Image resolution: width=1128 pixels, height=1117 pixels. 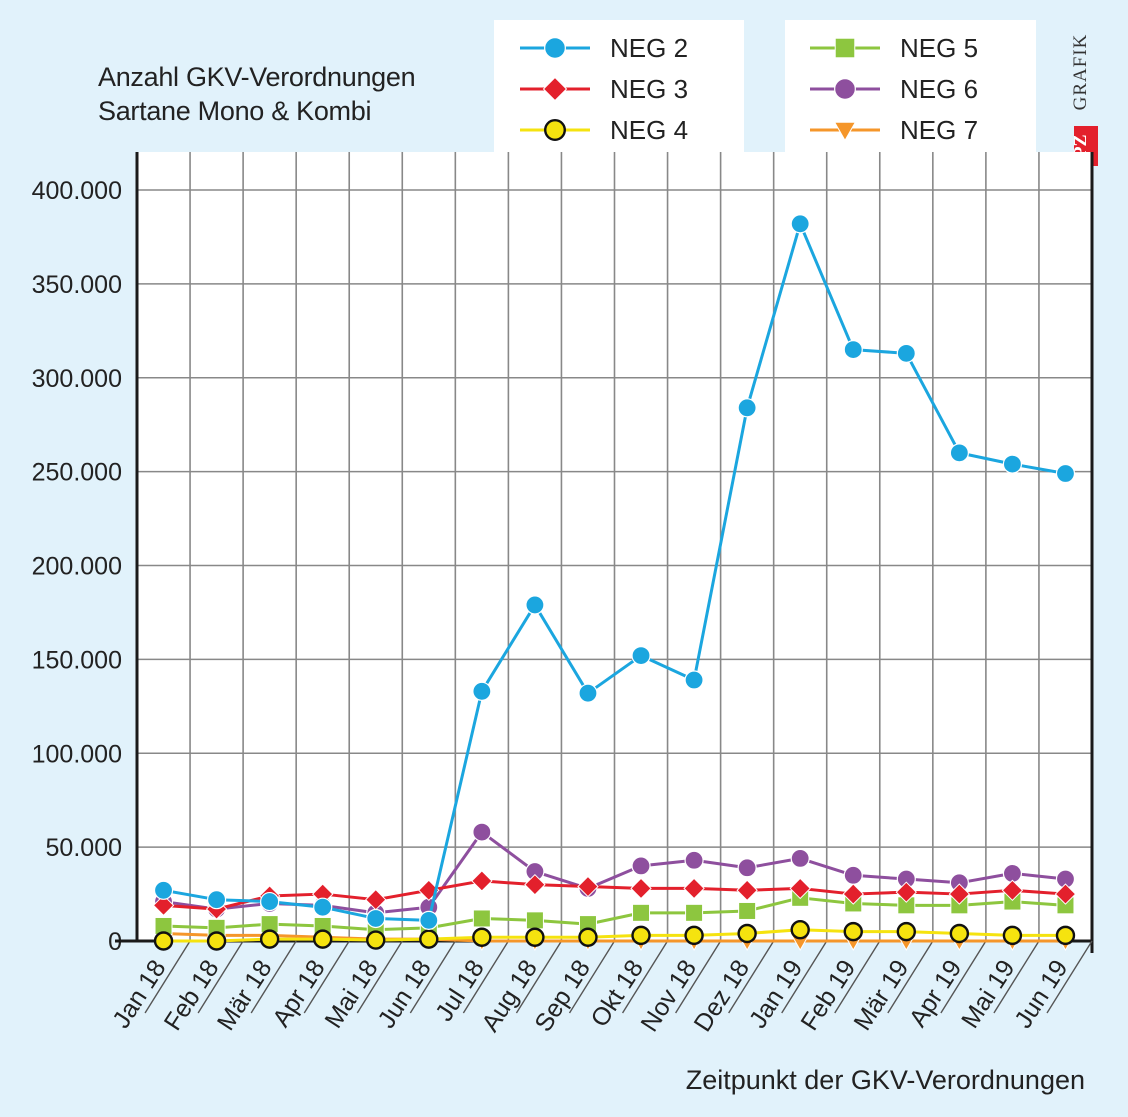 I want to click on legend-right, so click(x=910, y=91).